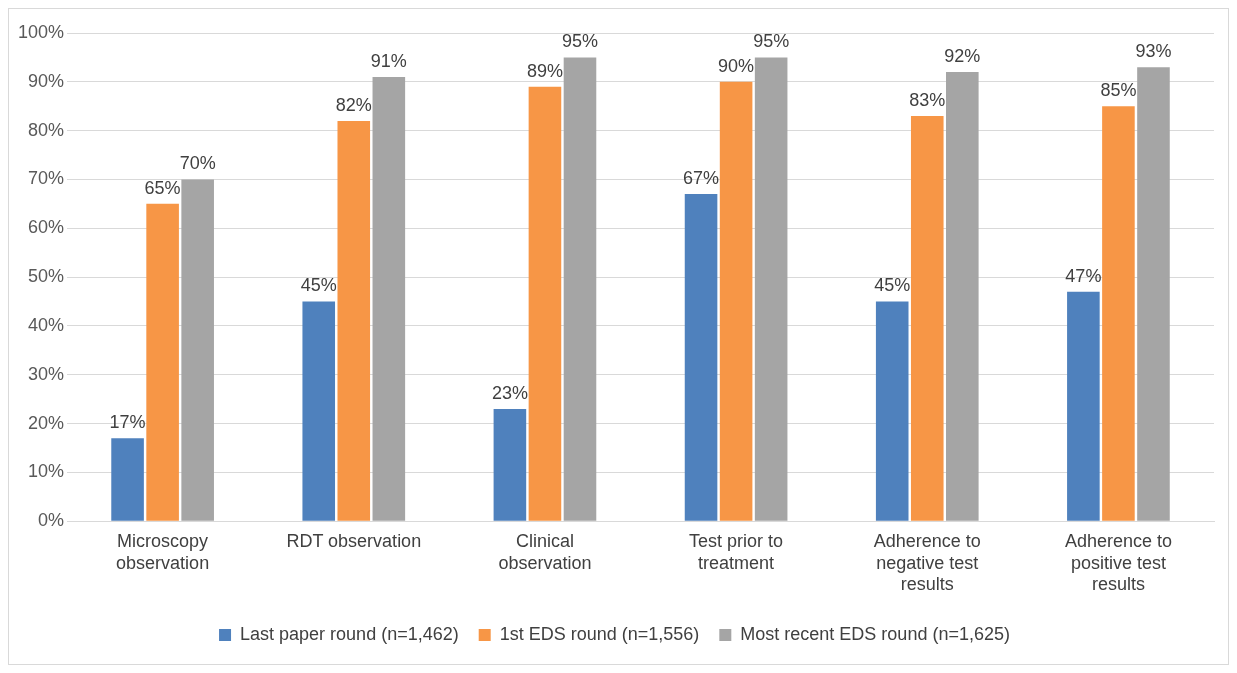 The width and height of the screenshot is (1237, 673). I want to click on y-tick-label: 80%, so click(46, 129).